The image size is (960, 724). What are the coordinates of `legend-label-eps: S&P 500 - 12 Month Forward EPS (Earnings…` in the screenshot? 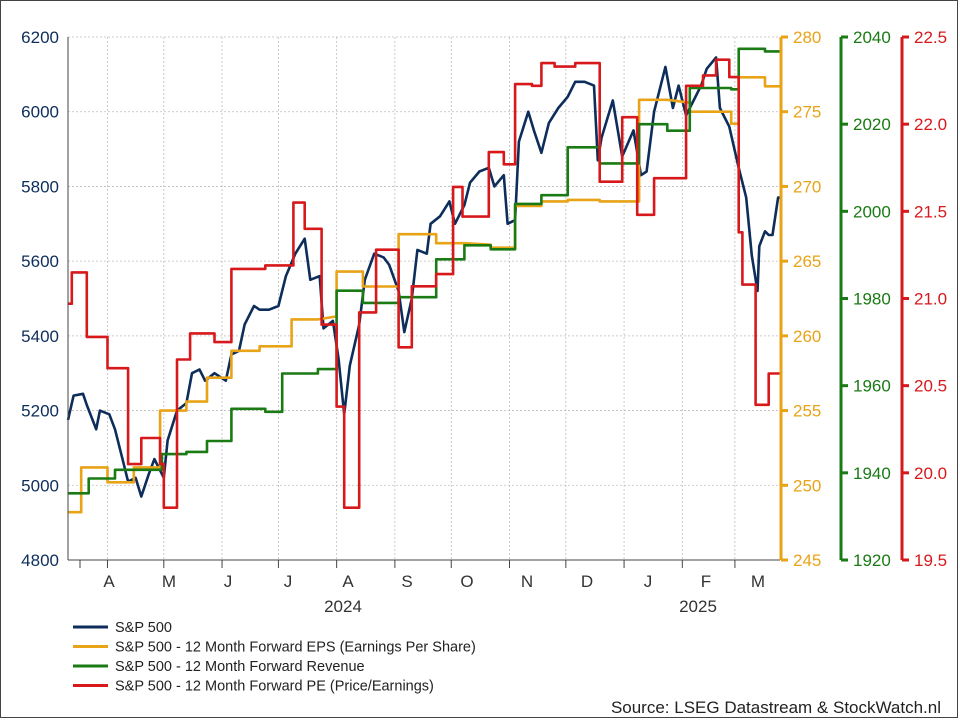 It's located at (295, 648).